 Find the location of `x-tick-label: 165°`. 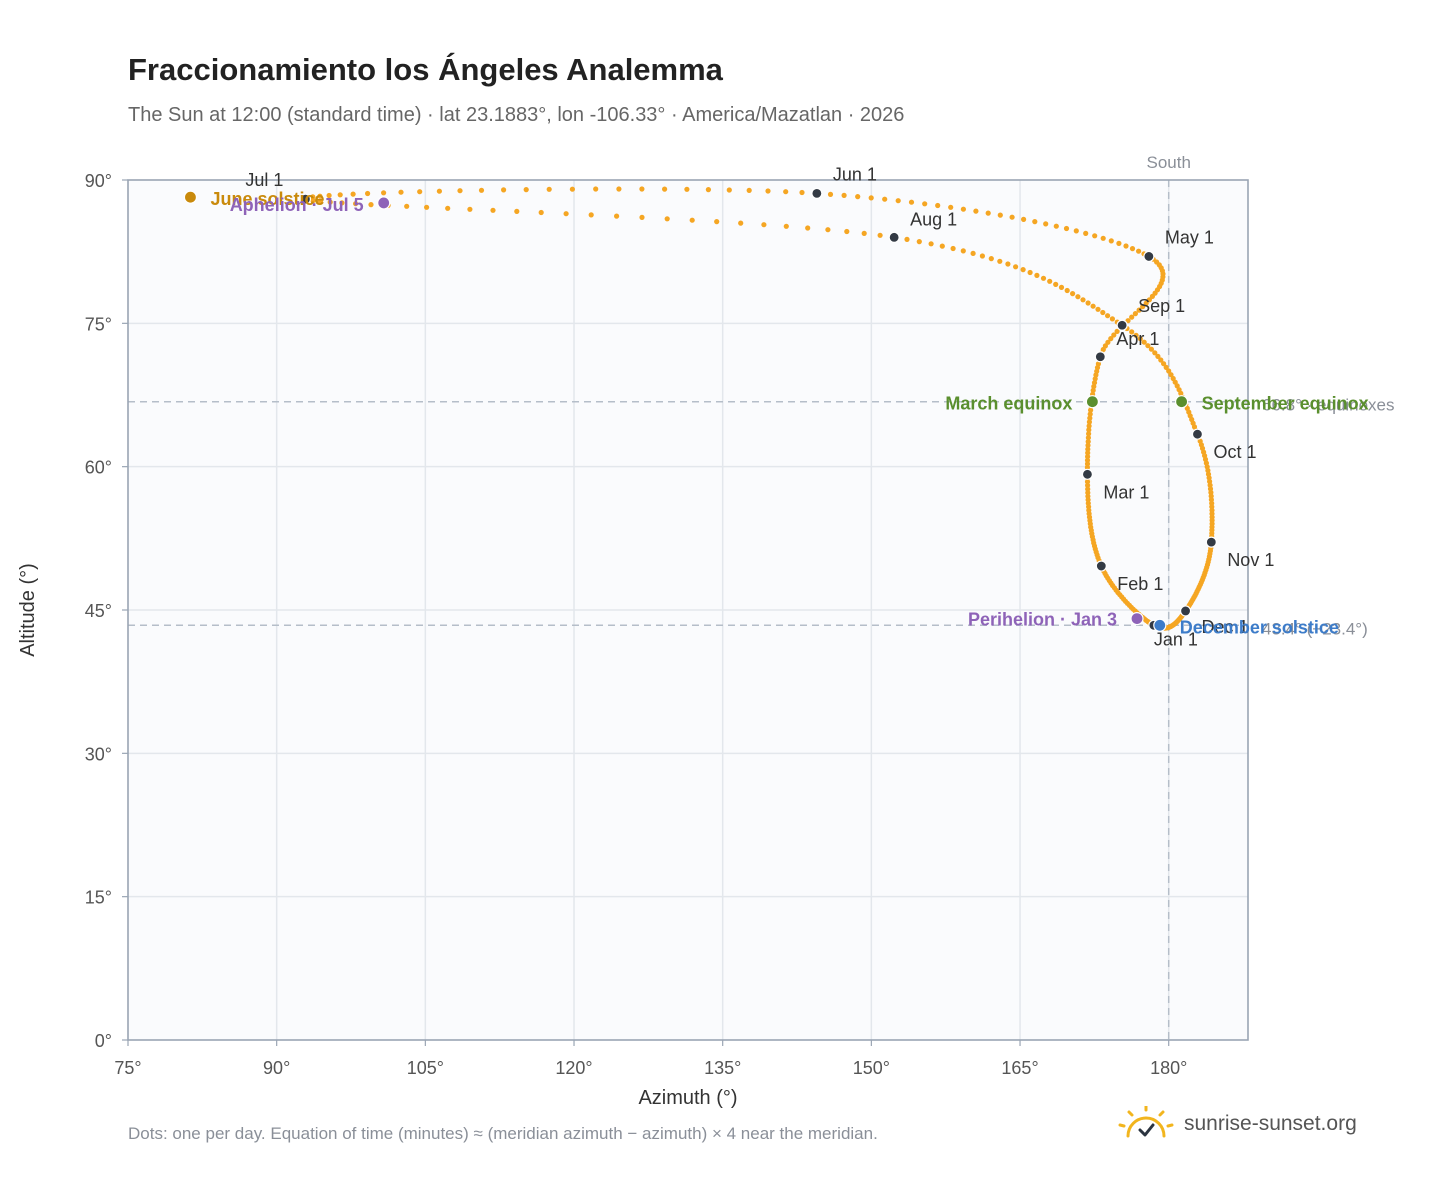

x-tick-label: 165° is located at coordinates (1019, 1068).